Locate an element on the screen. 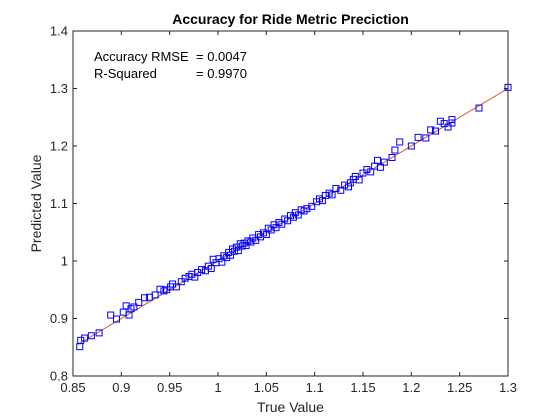  x-tick-label: 1.05 is located at coordinates (266, 387).